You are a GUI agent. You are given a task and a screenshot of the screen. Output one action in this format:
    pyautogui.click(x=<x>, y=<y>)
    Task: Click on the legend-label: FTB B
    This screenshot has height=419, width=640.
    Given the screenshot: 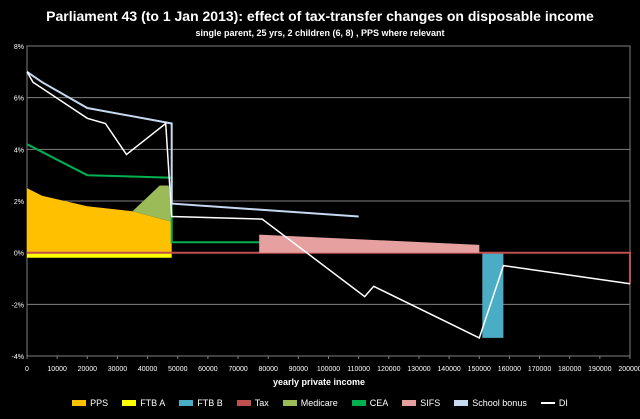 What is the action you would take?
    pyautogui.click(x=210, y=403)
    